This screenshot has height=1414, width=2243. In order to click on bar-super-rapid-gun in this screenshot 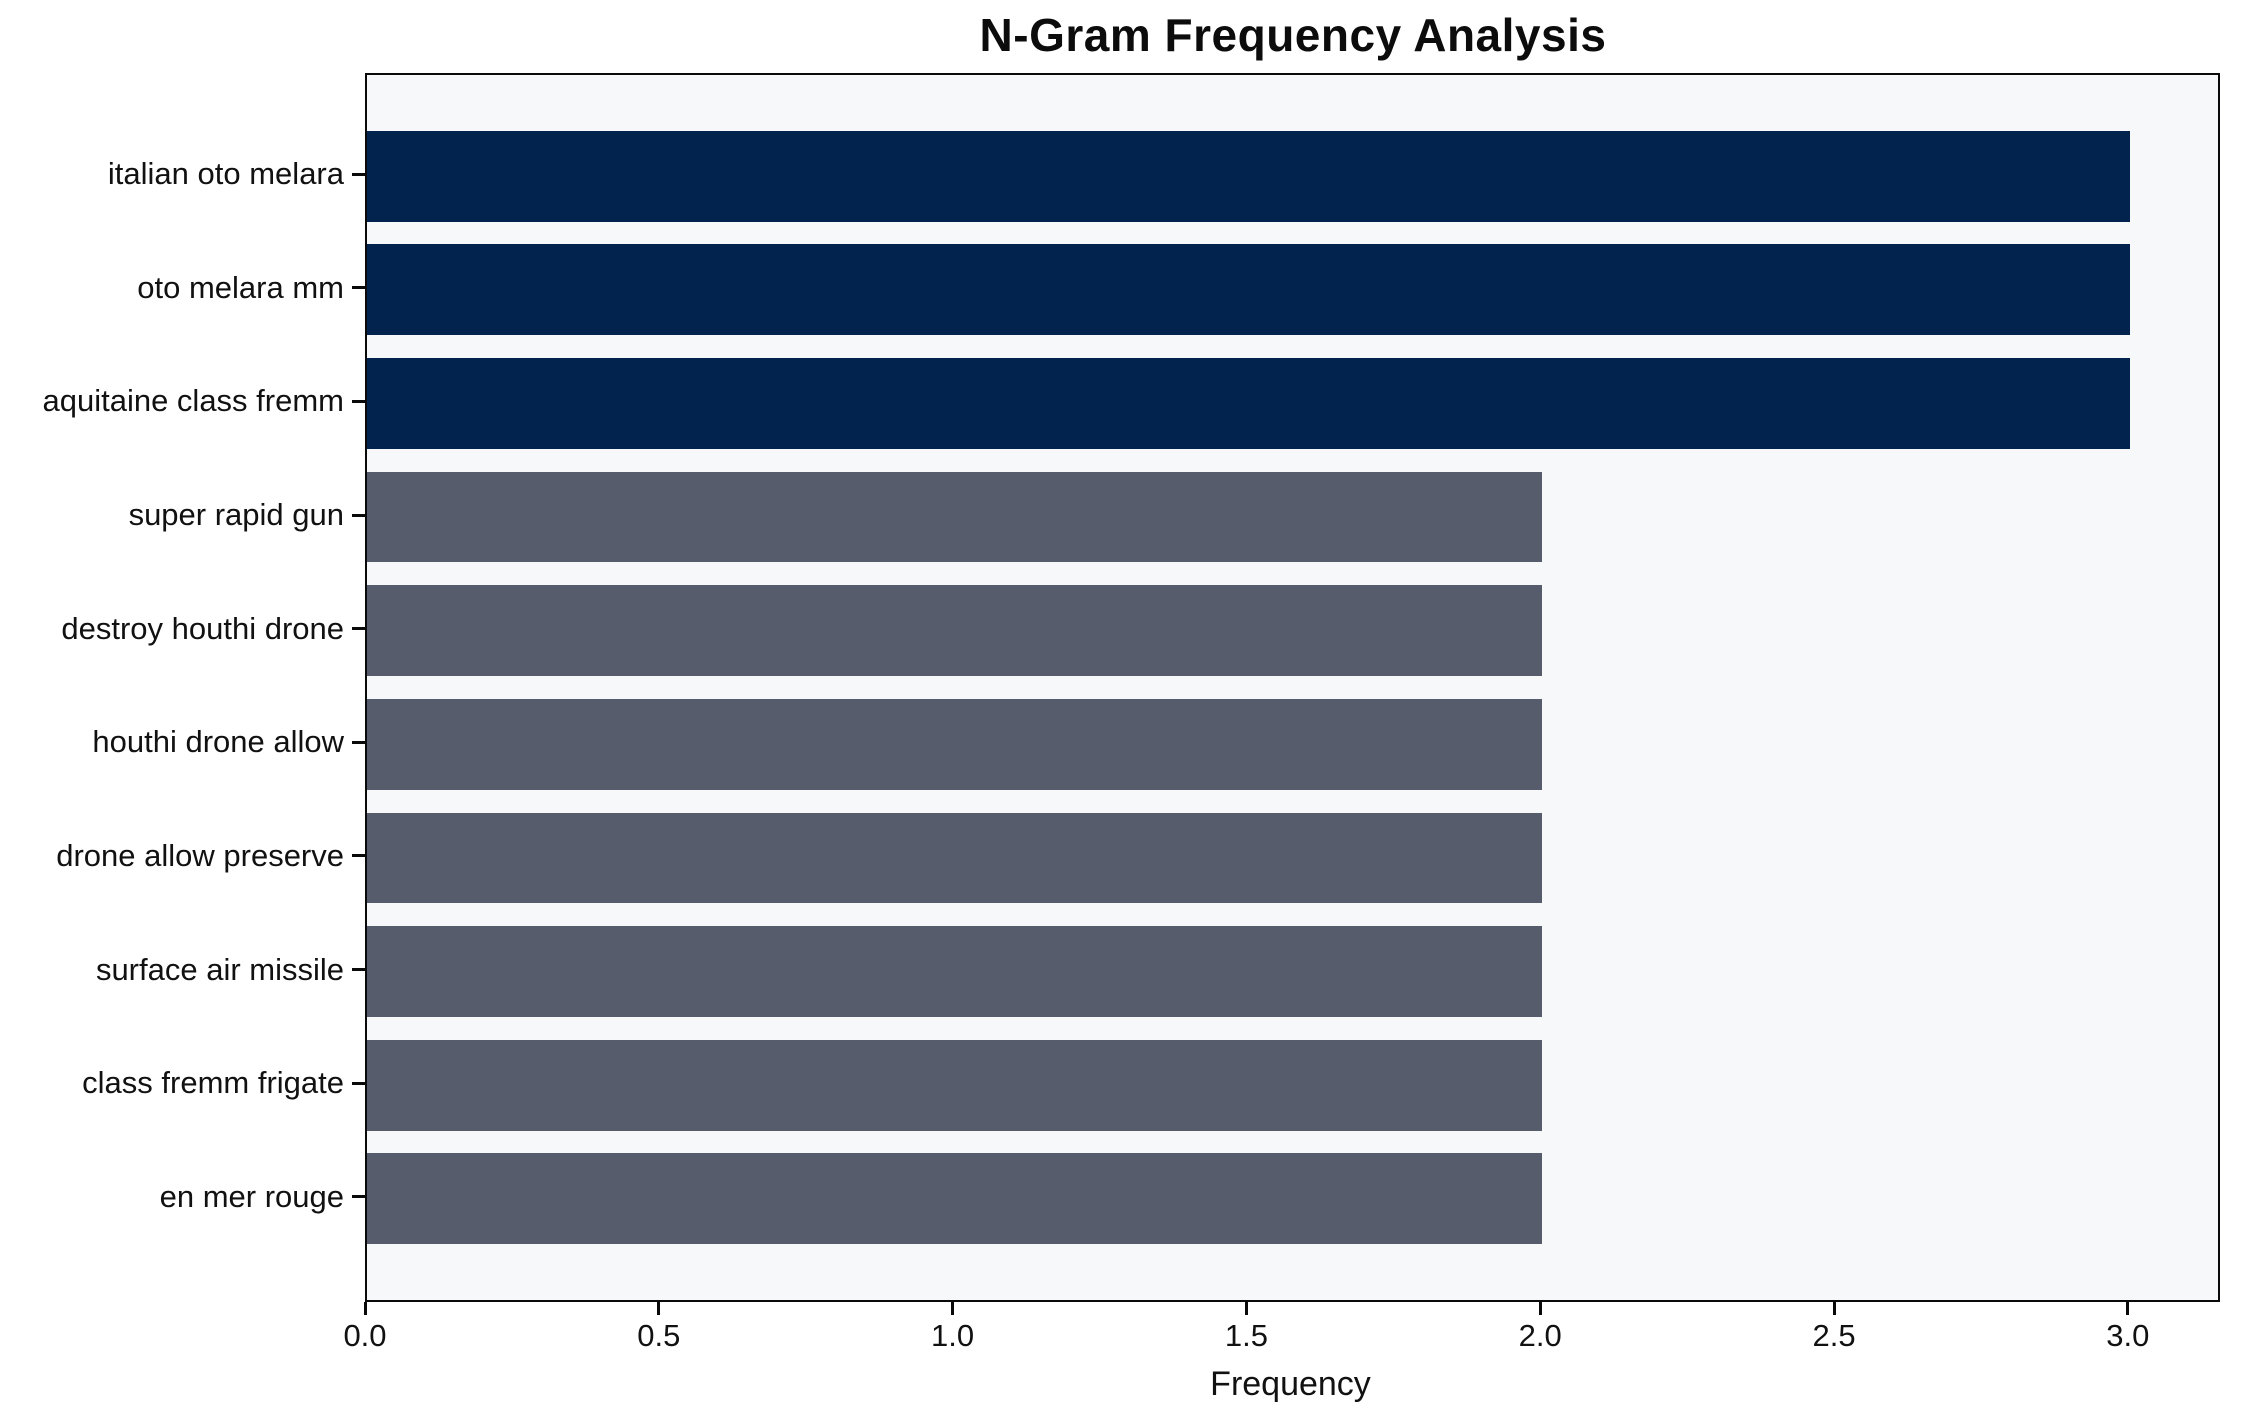, I will do `click(955, 517)`.